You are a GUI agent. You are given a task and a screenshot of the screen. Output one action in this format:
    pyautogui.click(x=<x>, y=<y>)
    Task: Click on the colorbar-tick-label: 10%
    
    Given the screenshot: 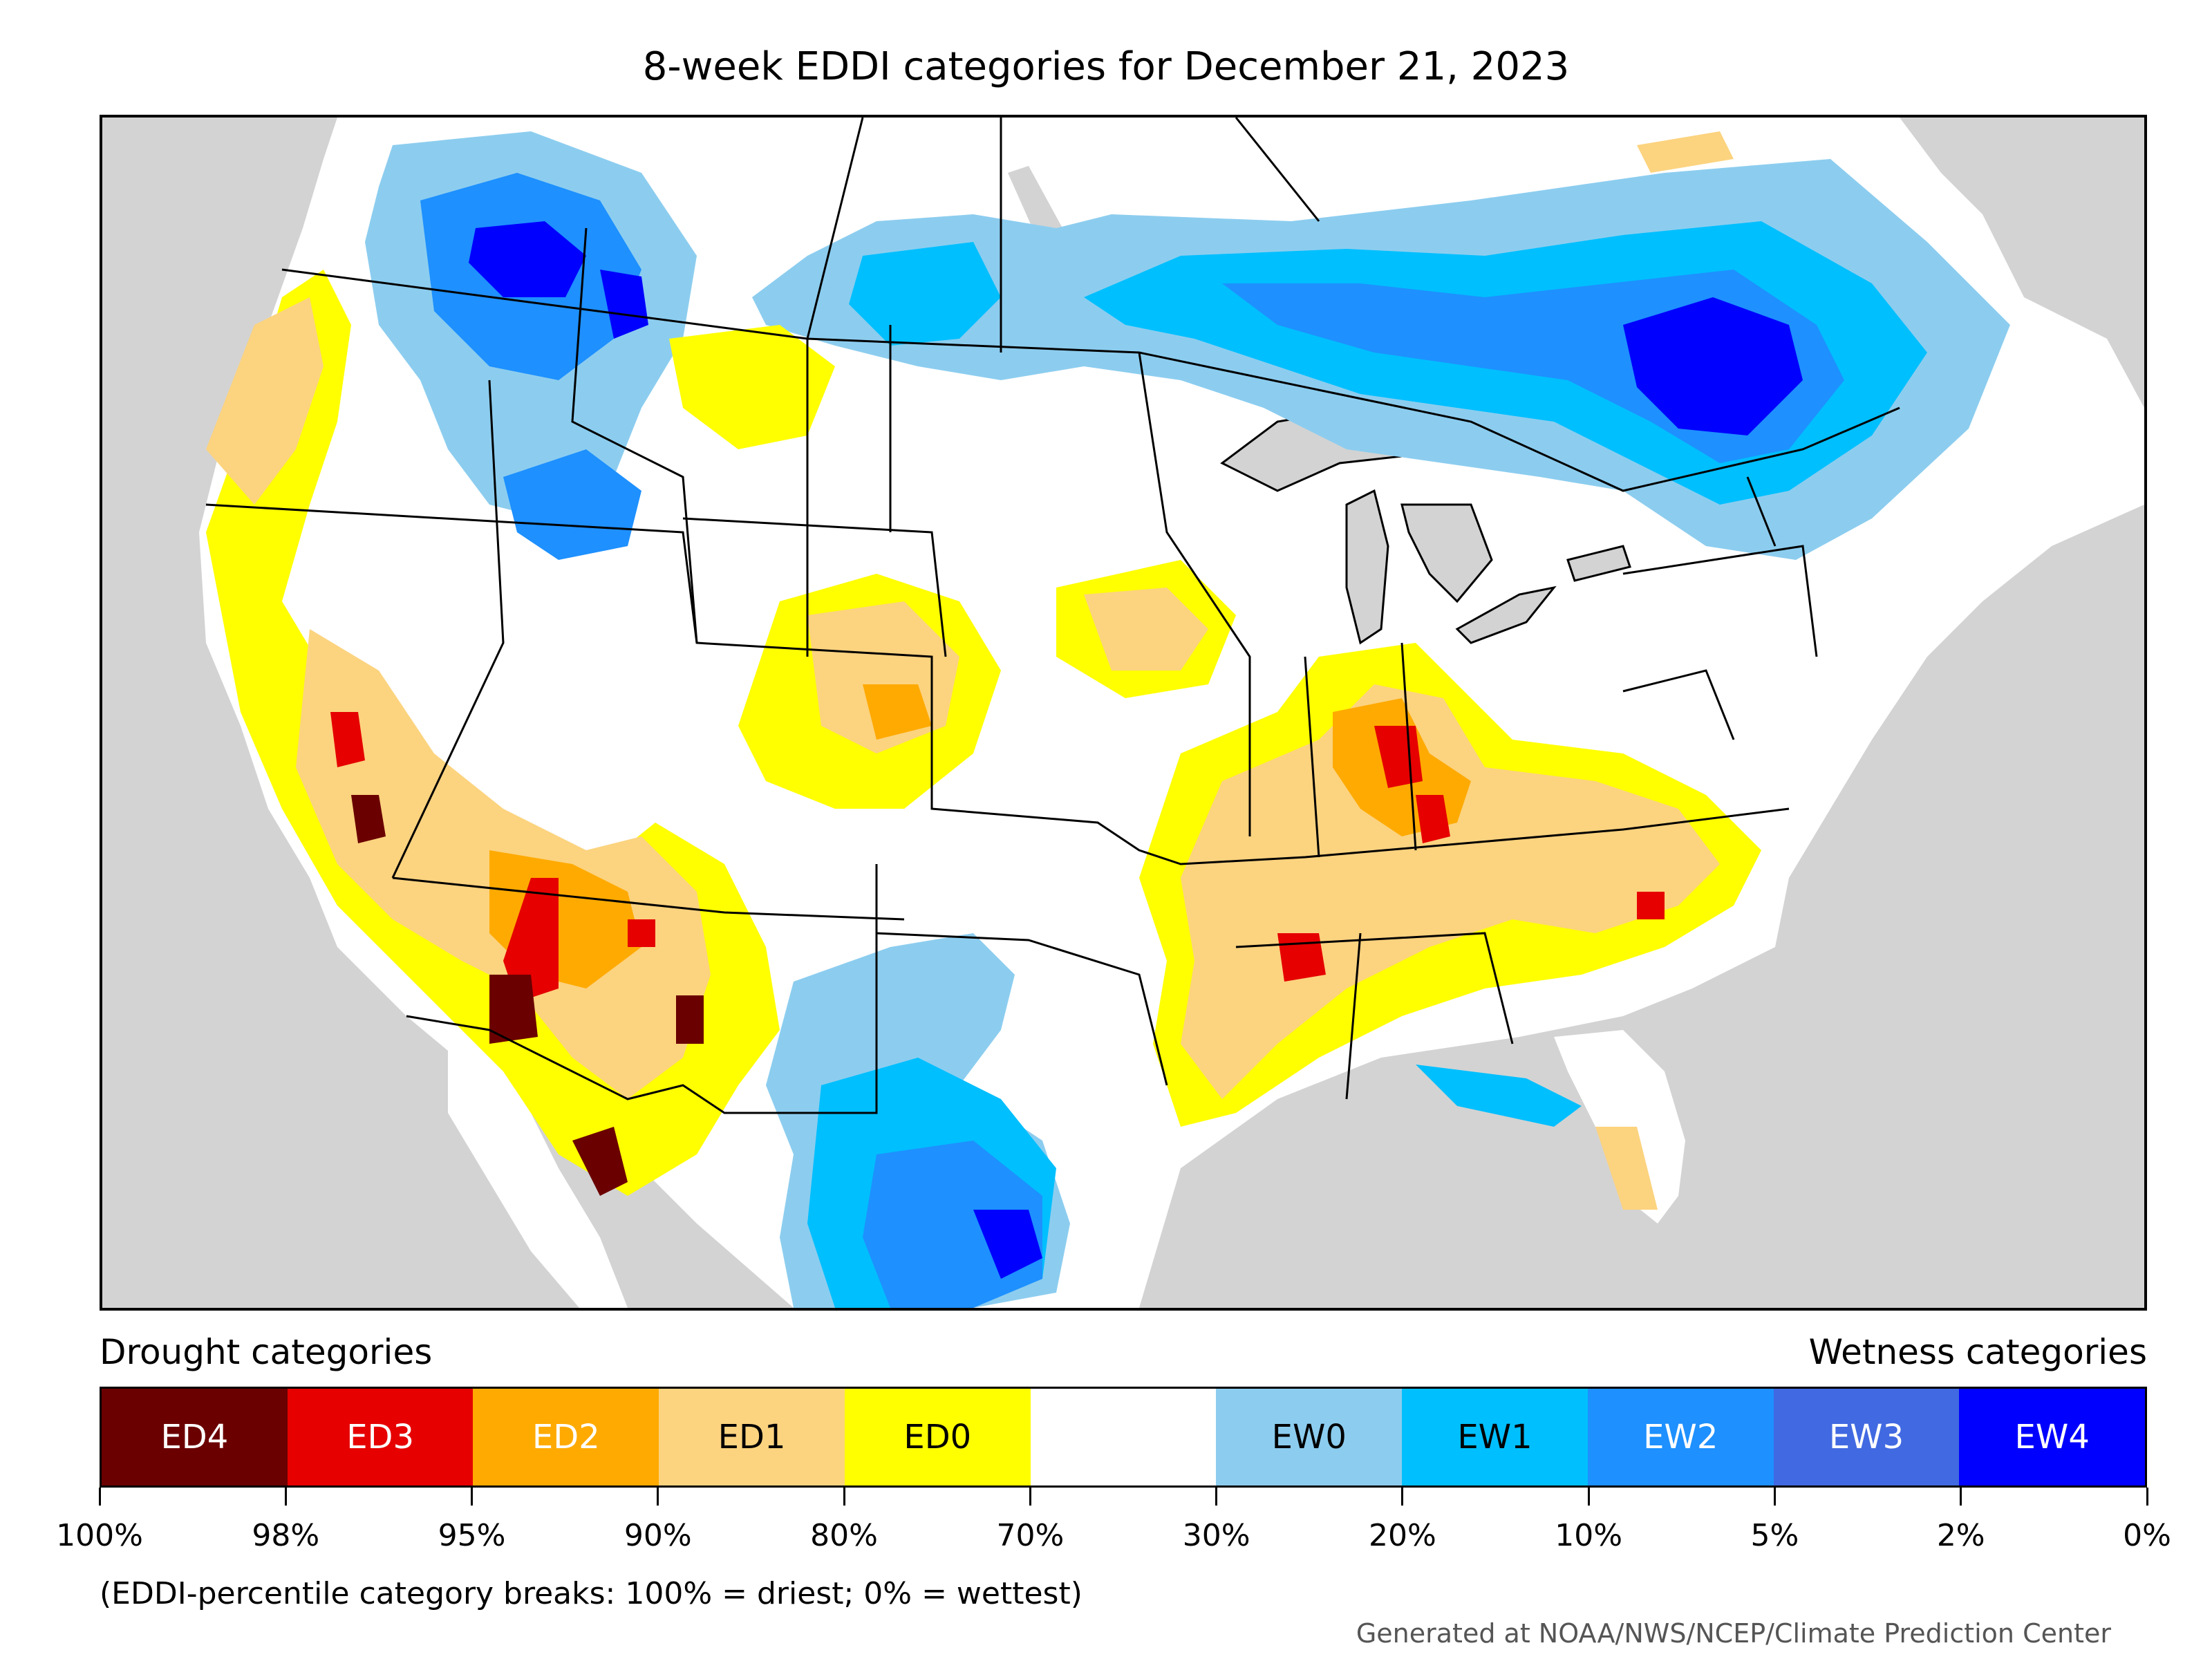 What is the action you would take?
    pyautogui.click(x=1589, y=1535)
    